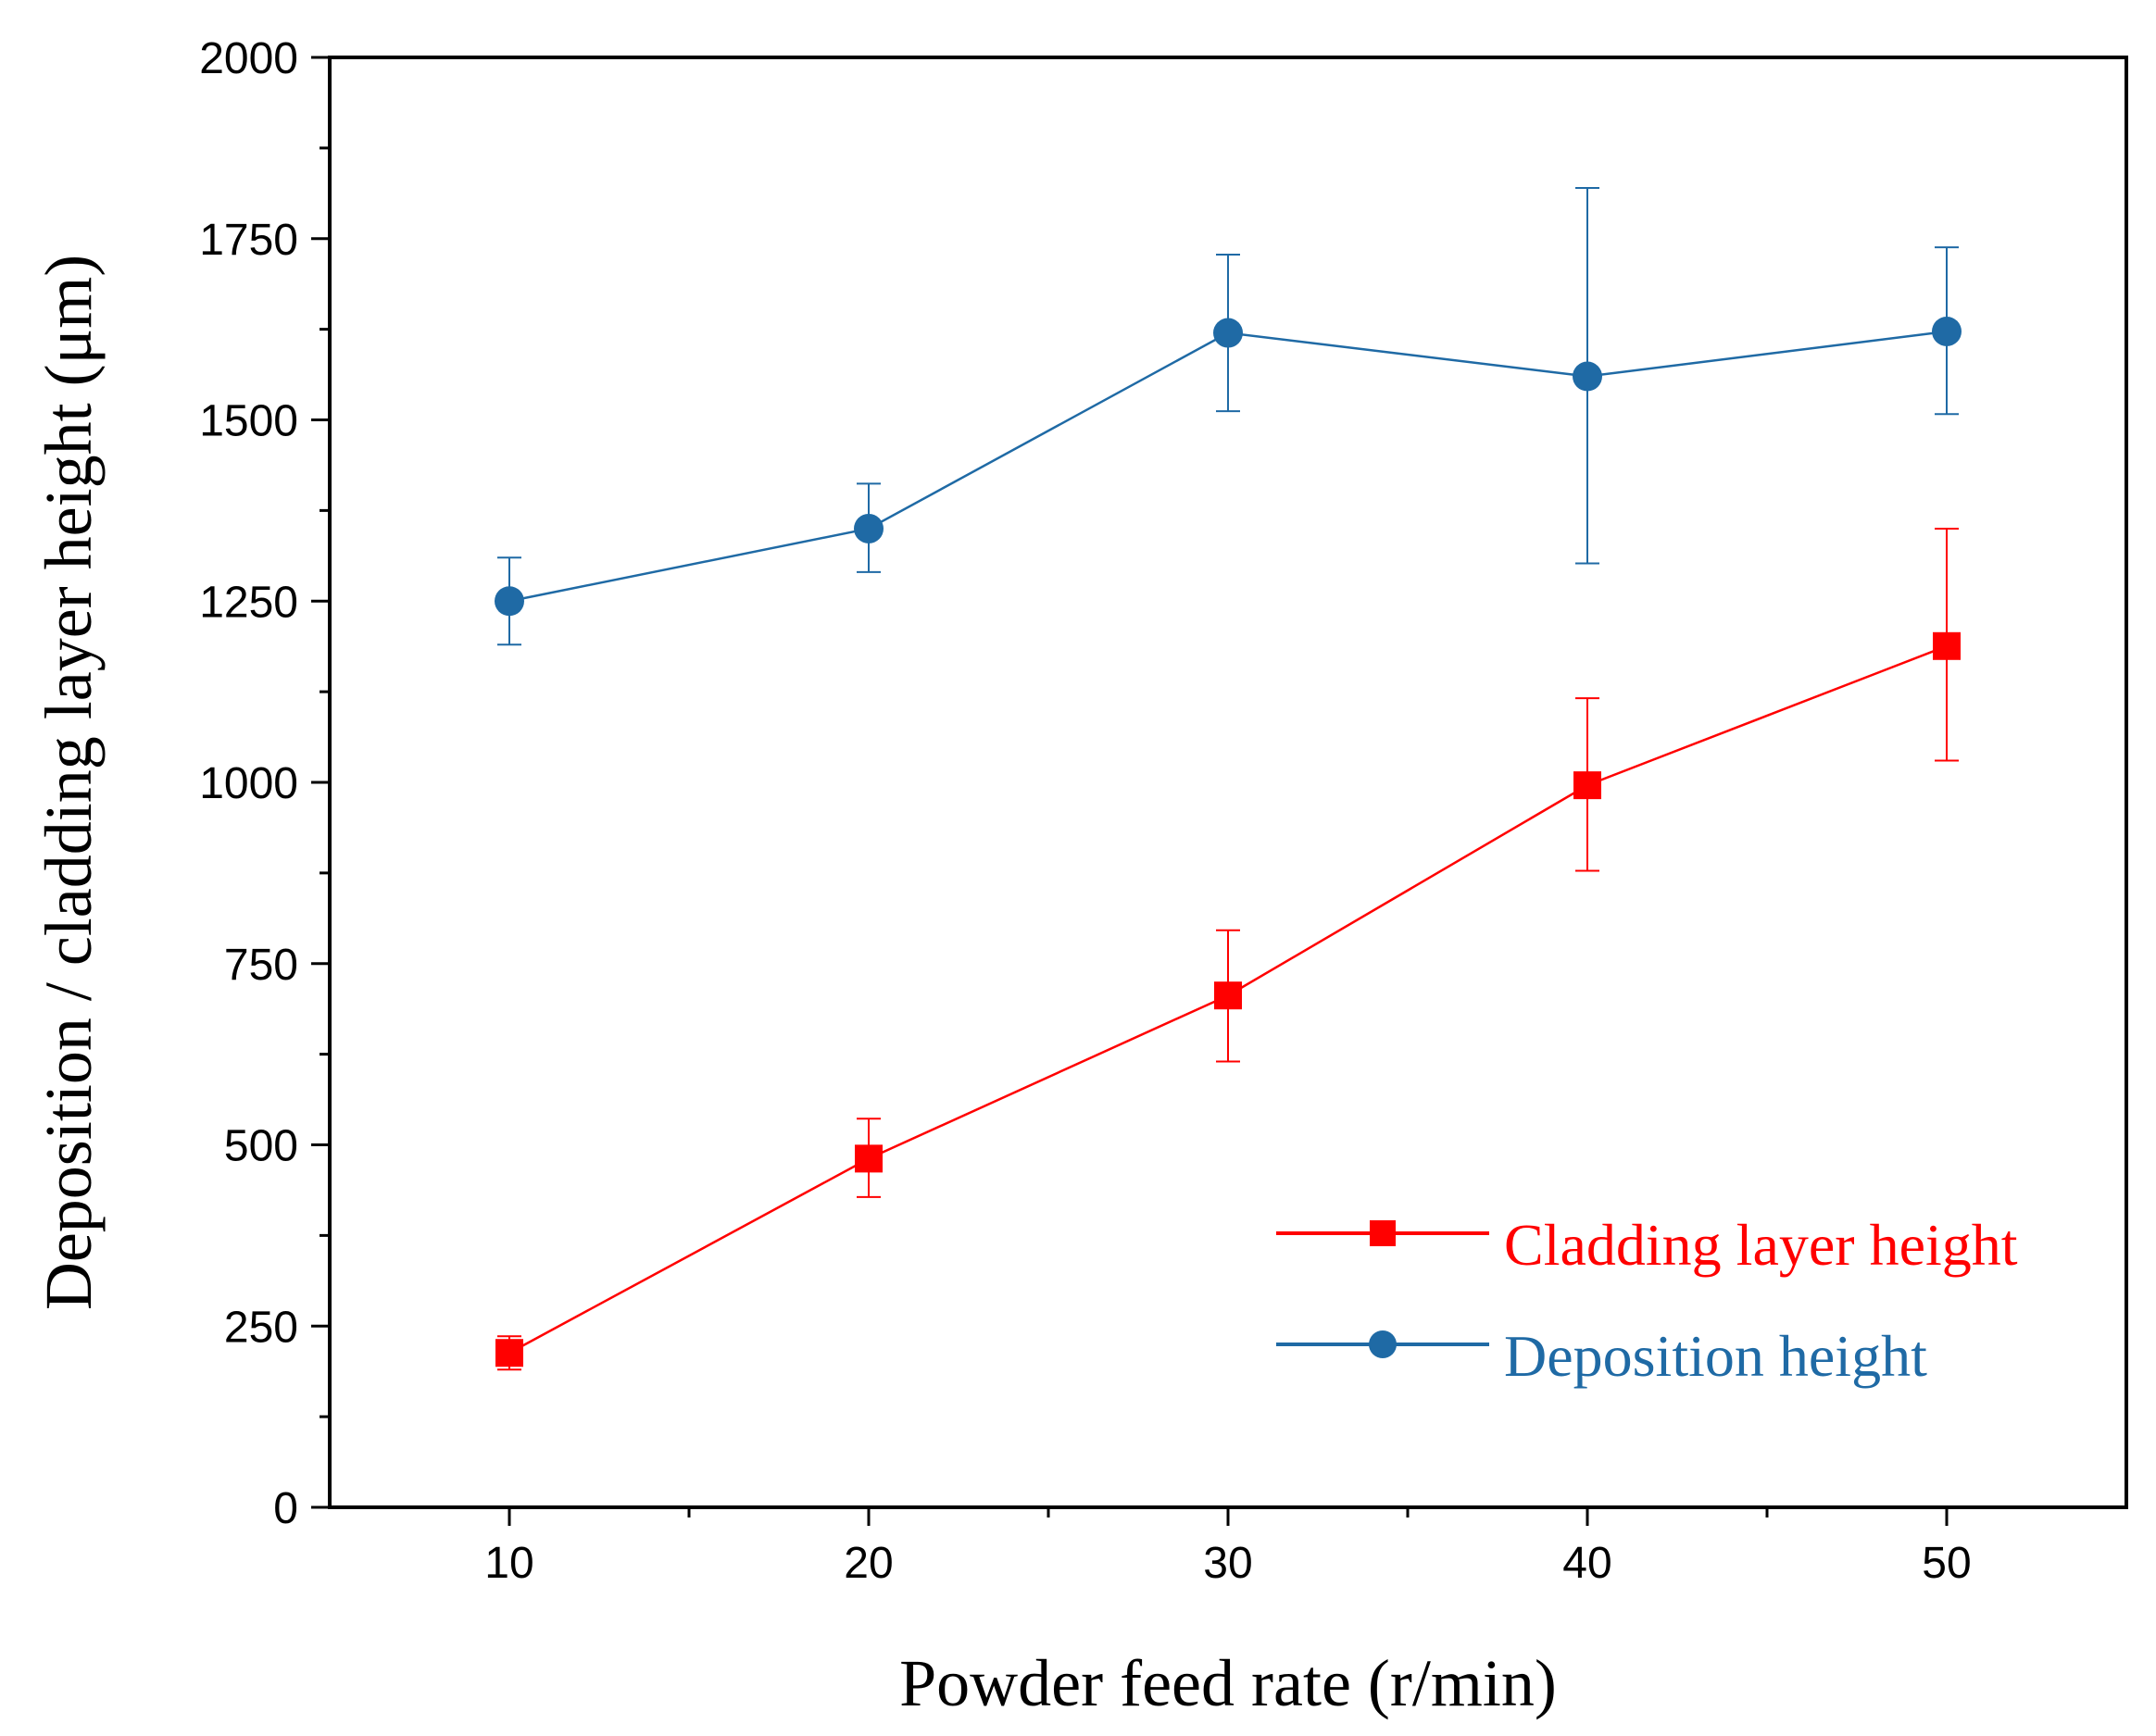  Describe the element at coordinates (248, 421) in the screenshot. I see `y-tick-label: 1500` at that location.